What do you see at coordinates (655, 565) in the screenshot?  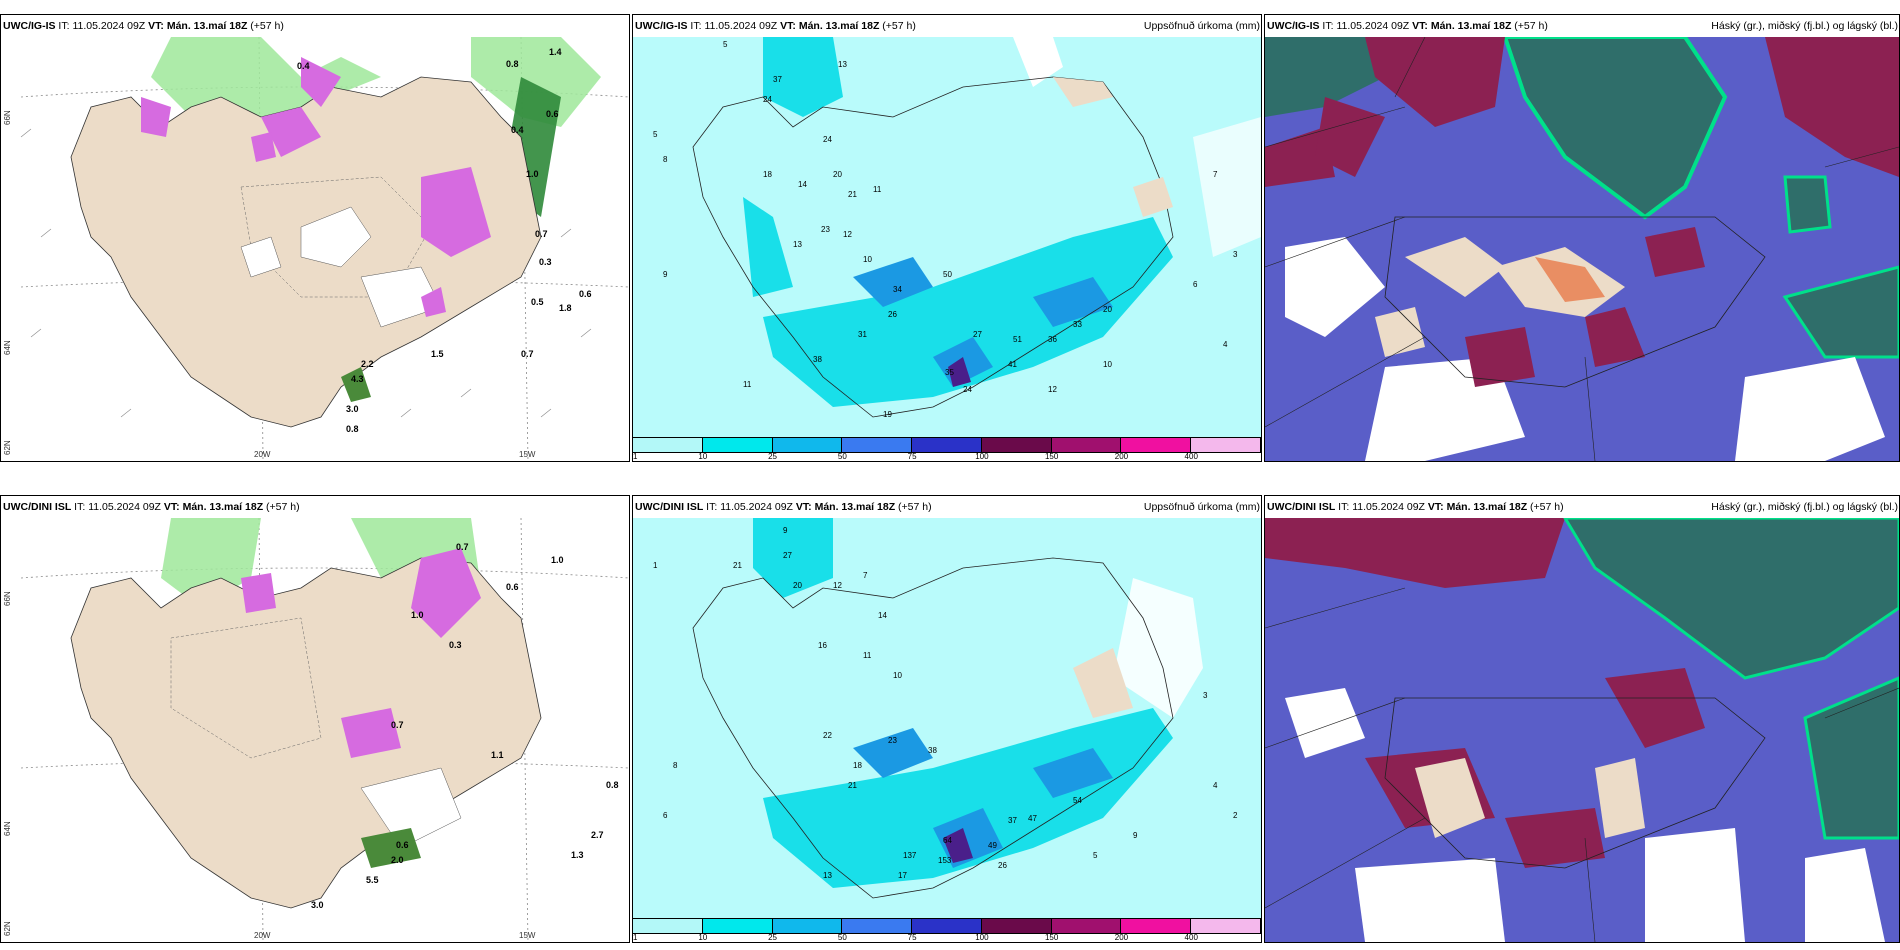 I see `precip-label: 1` at bounding box center [655, 565].